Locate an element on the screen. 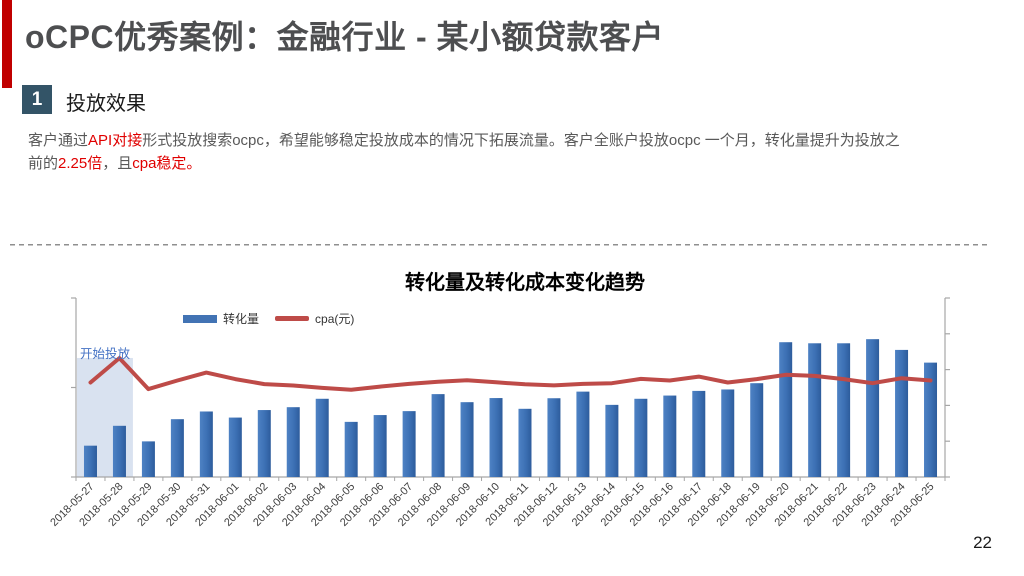 This screenshot has width=1024, height=576. legend-bar-label: 转化量 is located at coordinates (241, 319).